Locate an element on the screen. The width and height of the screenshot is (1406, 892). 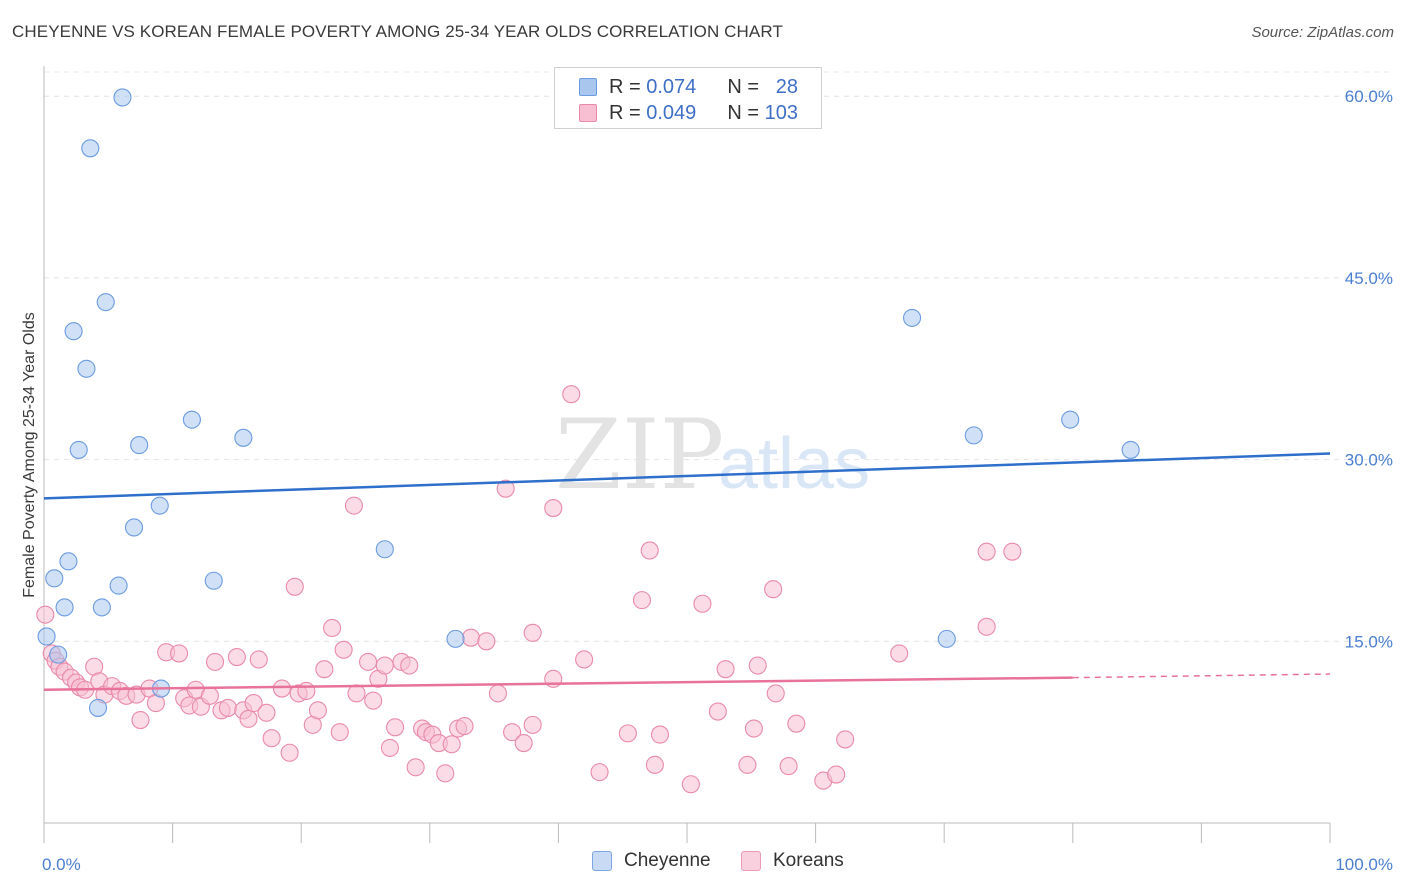
legend-n-value: 103 is located at coordinates (781, 112).